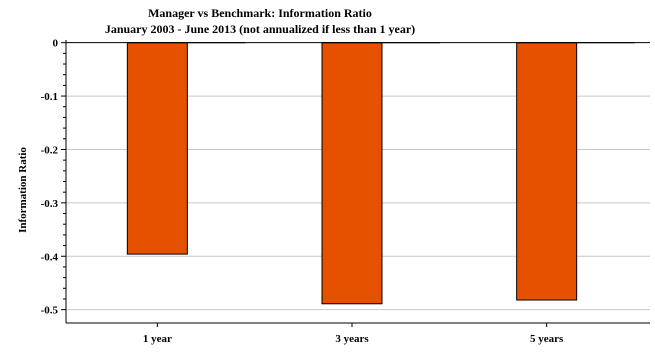 Image resolution: width=655 pixels, height=353 pixels. I want to click on x-tick-label: 3 years, so click(352, 339).